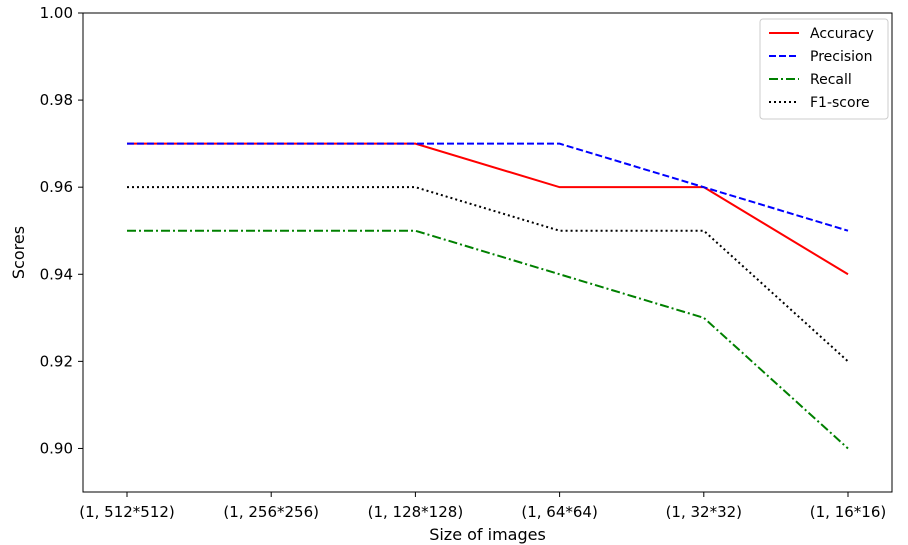 The image size is (908, 545). Describe the element at coordinates (559, 512) in the screenshot. I see `x-tick-label: (1, 64*64)` at that location.